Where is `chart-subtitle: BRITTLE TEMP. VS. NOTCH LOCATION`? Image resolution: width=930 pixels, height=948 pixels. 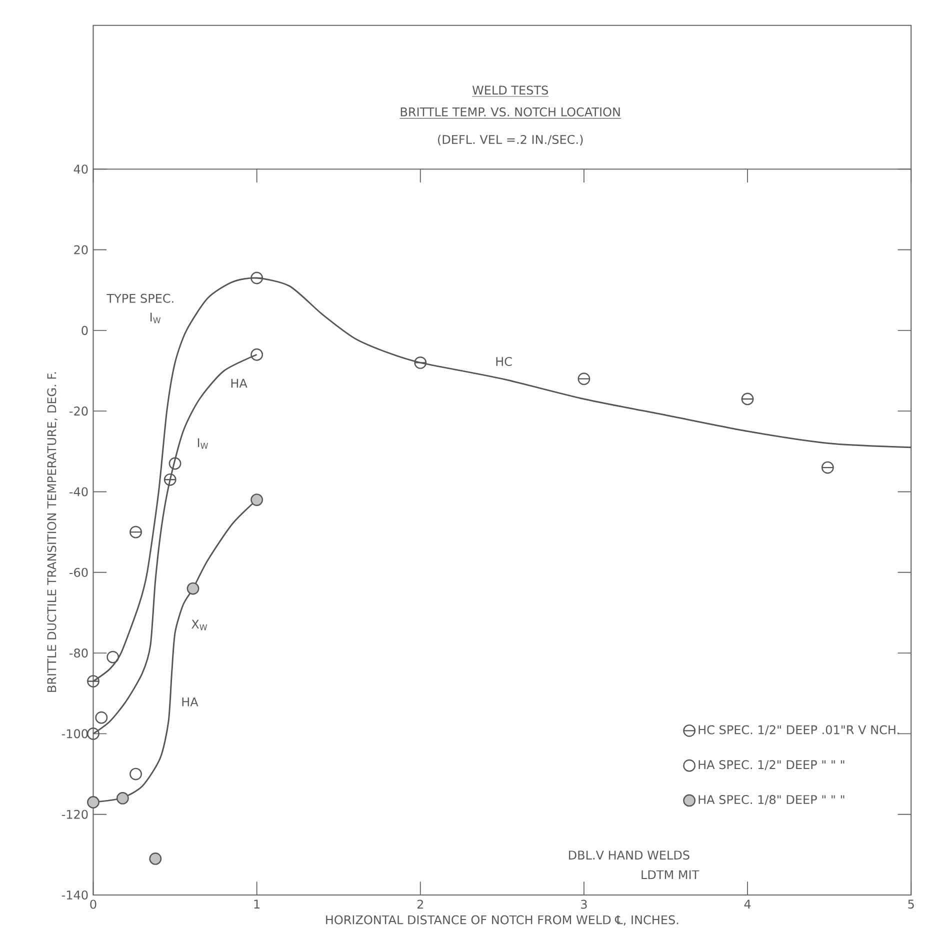 chart-subtitle: BRITTLE TEMP. VS. NOTCH LOCATION is located at coordinates (510, 111).